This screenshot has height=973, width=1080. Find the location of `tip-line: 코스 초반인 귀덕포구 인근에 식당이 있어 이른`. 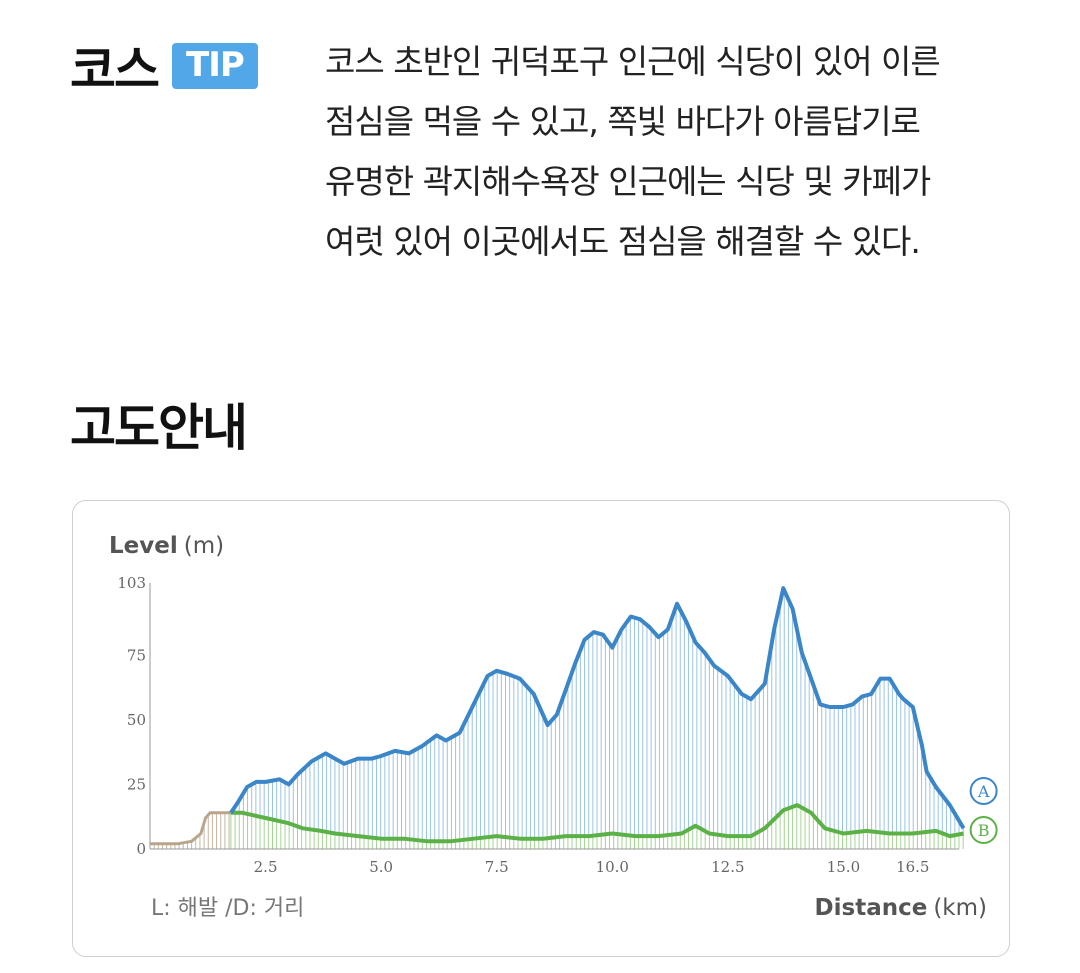

tip-line: 코스 초반인 귀덕포구 인근에 식당이 있어 이른 is located at coordinates (633, 61).